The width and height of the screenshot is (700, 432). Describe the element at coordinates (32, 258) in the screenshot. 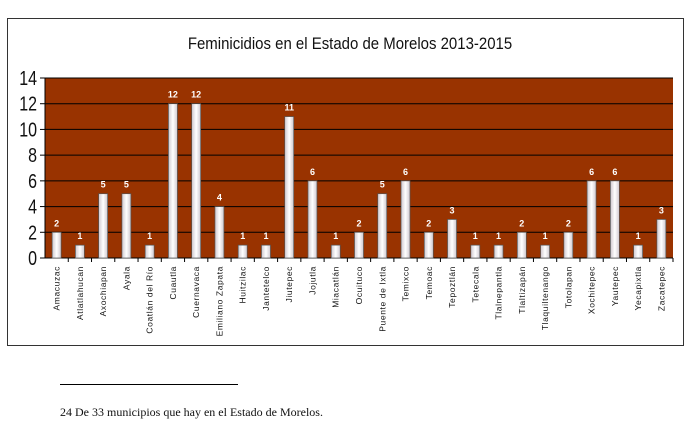

I see `y-tick-label: 0` at that location.